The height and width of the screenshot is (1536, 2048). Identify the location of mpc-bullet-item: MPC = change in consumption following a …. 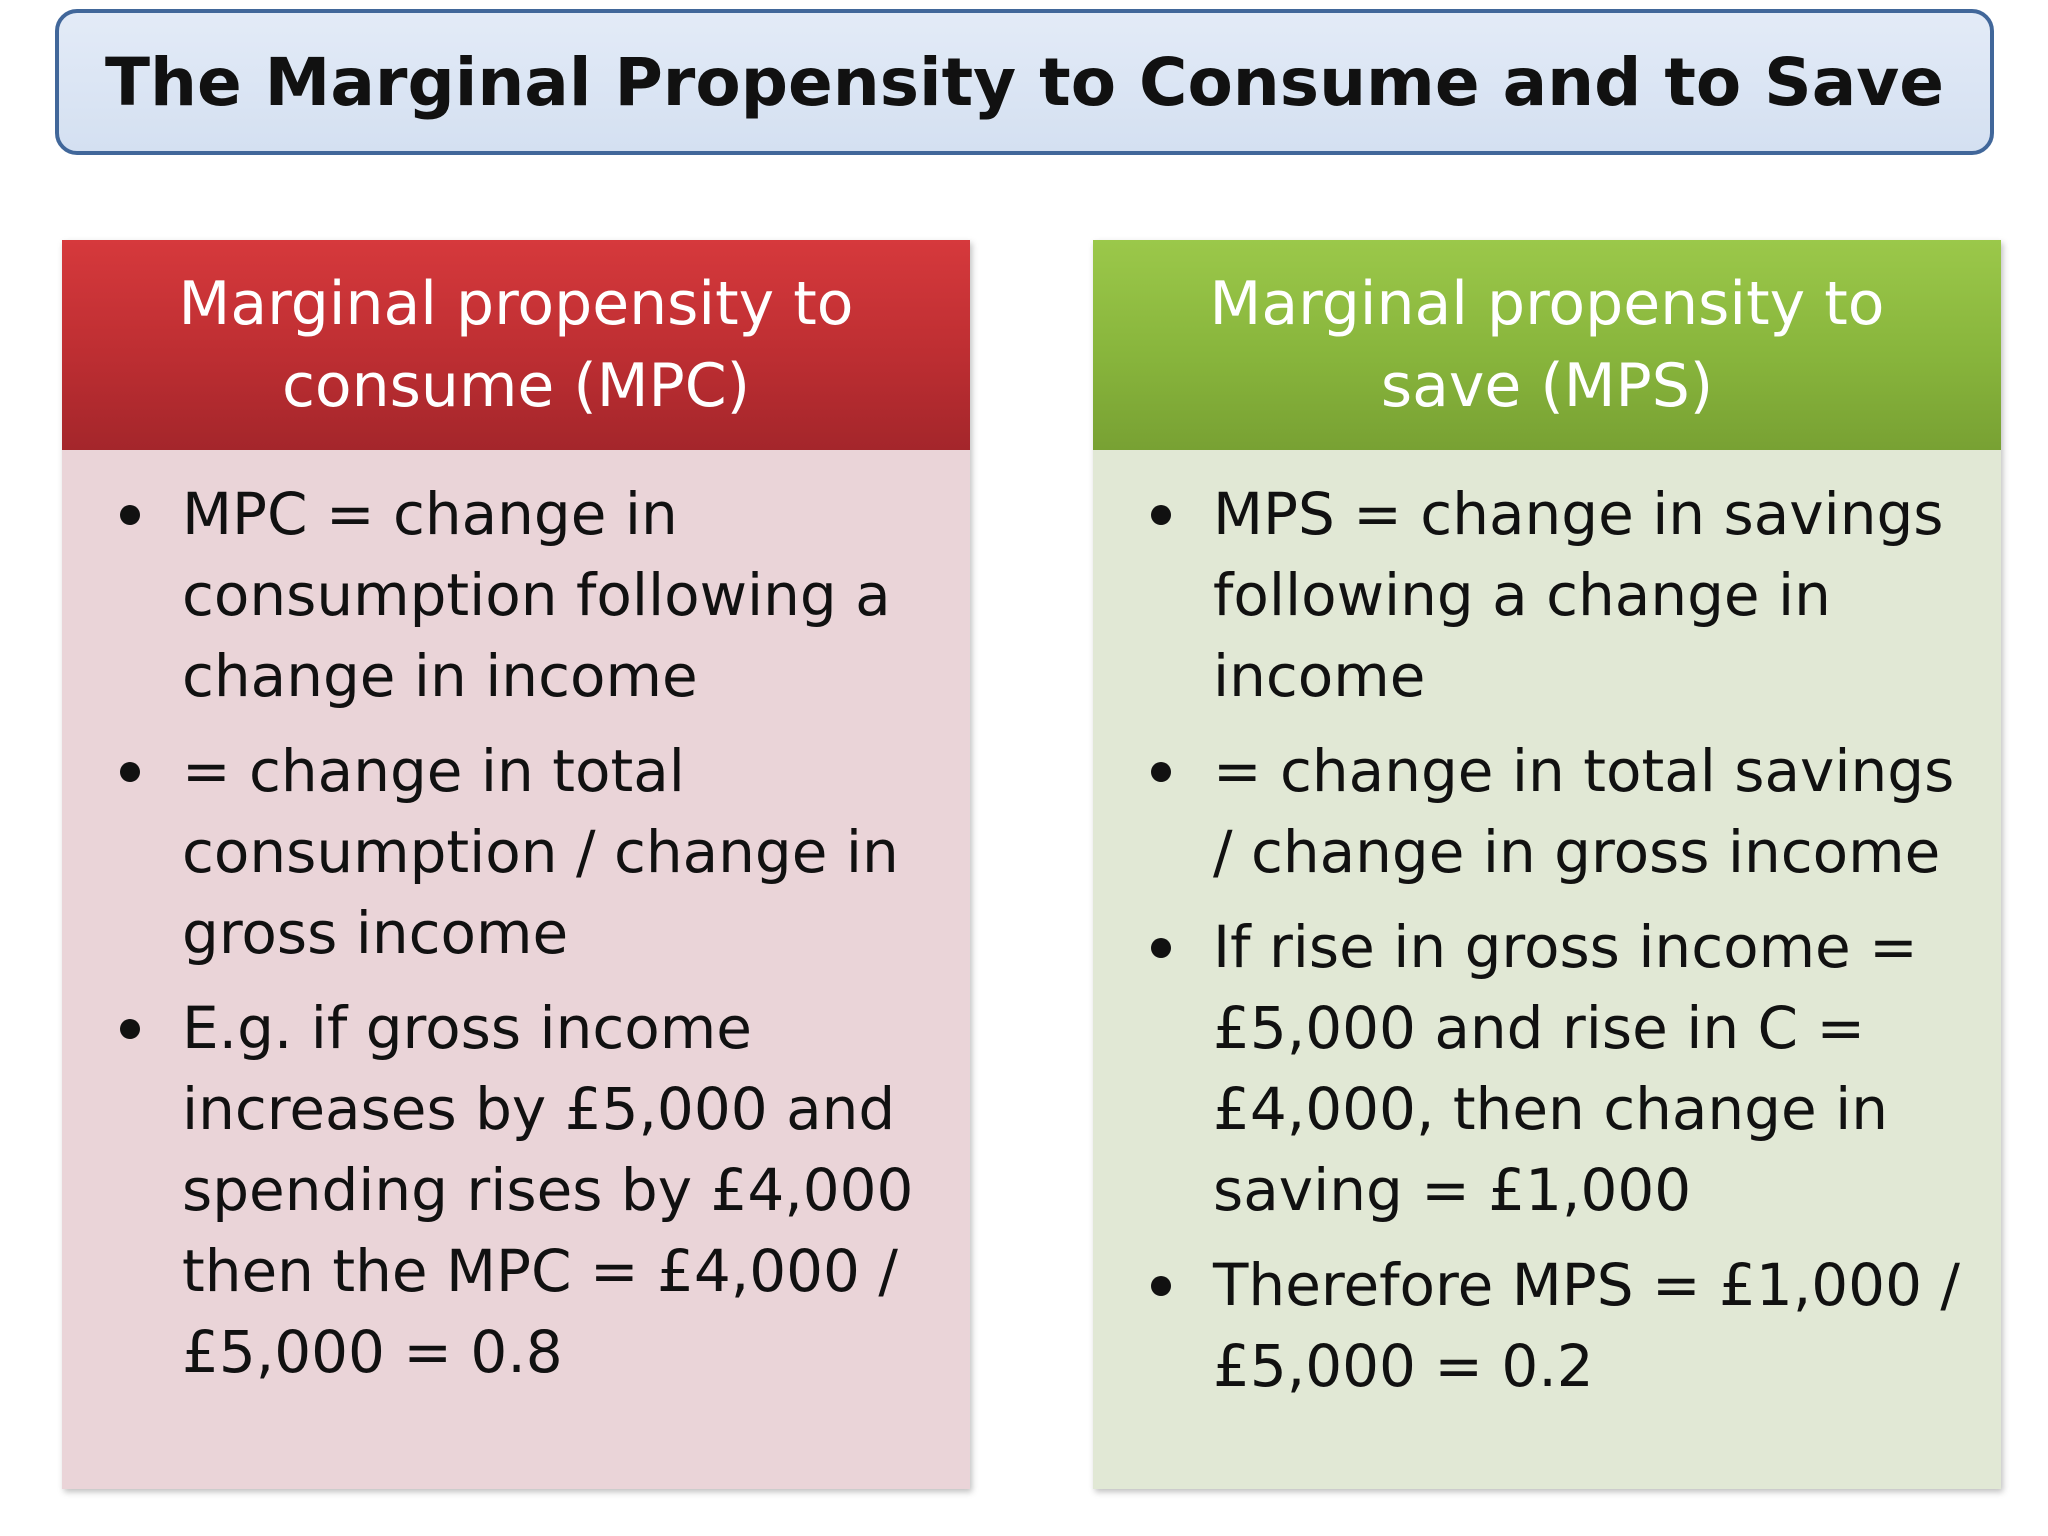
(519, 595).